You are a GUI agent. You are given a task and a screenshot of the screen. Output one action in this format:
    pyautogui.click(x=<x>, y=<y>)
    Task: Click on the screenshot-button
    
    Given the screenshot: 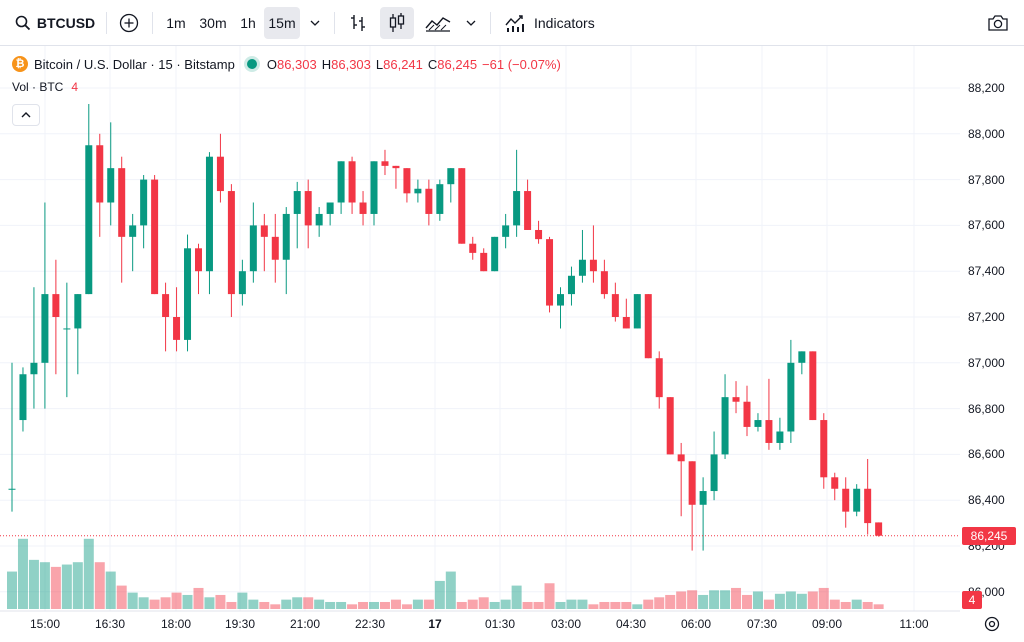 What is the action you would take?
    pyautogui.click(x=998, y=23)
    